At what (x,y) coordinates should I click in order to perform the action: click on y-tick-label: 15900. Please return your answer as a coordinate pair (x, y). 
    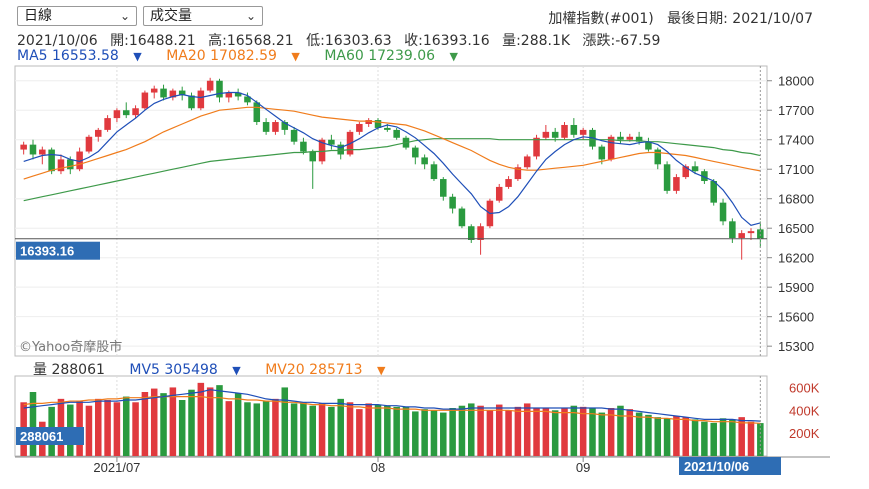
    Looking at the image, I should click on (796, 287).